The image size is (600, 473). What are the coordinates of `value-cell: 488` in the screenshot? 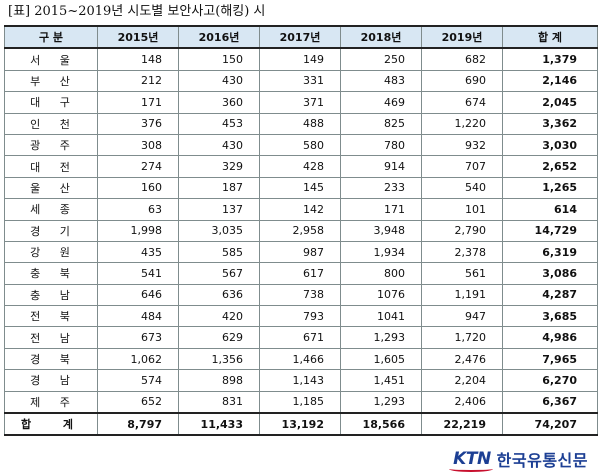 It's located at (300, 123).